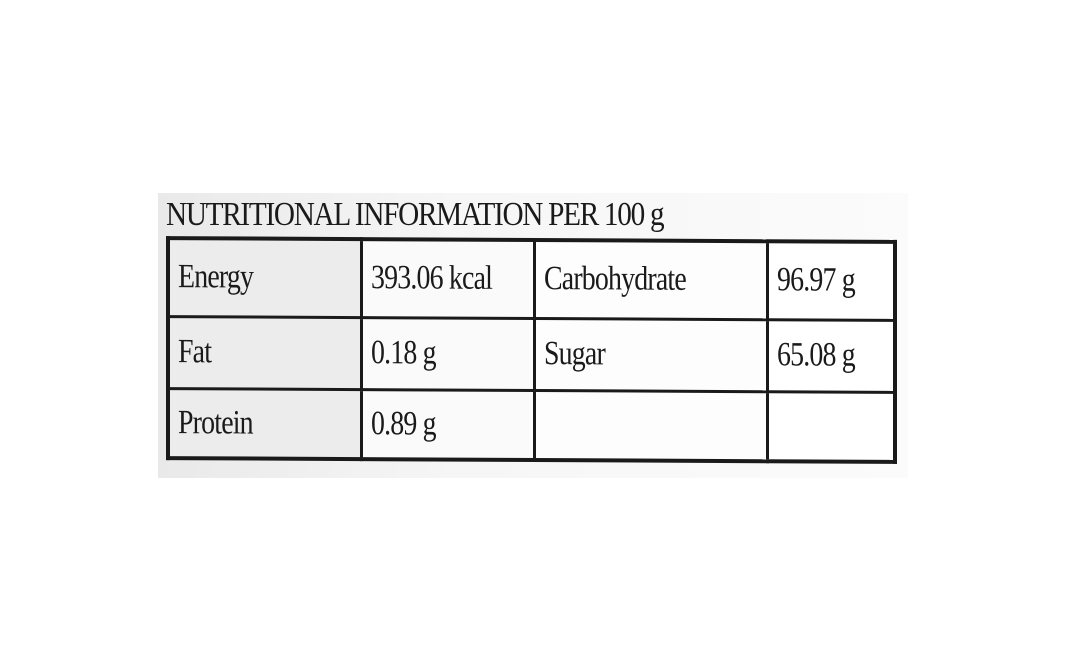 Image resolution: width=1068 pixels, height=671 pixels. I want to click on nutrient-value: 96.97 g, so click(816, 280).